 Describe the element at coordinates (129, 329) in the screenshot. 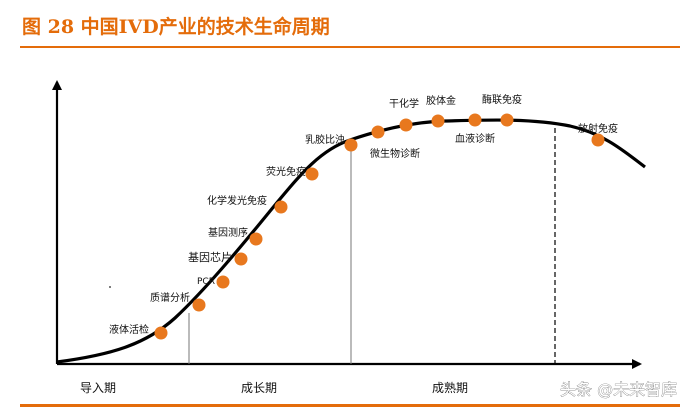

I see `label-liquid-biopsy: 液体活检` at that location.